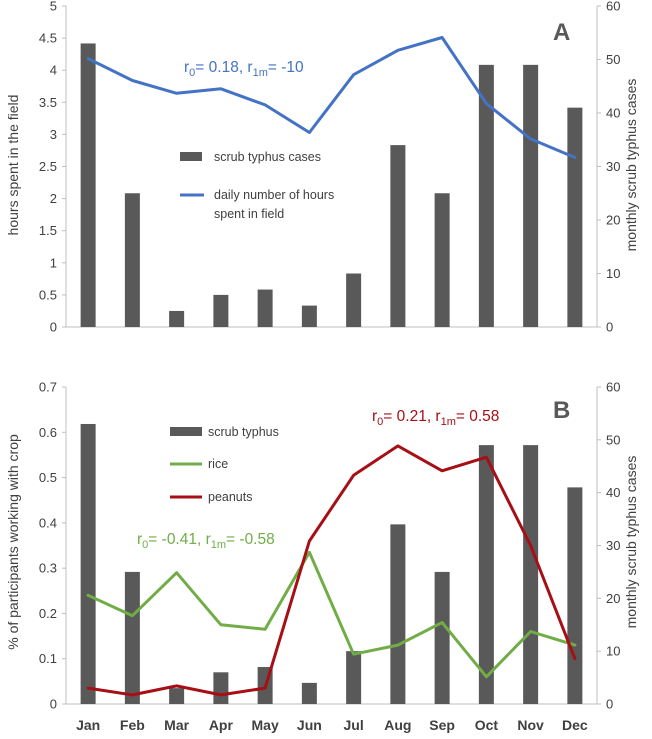 The height and width of the screenshot is (739, 652). What do you see at coordinates (139, 539) in the screenshot?
I see `annot-b2-r: r` at bounding box center [139, 539].